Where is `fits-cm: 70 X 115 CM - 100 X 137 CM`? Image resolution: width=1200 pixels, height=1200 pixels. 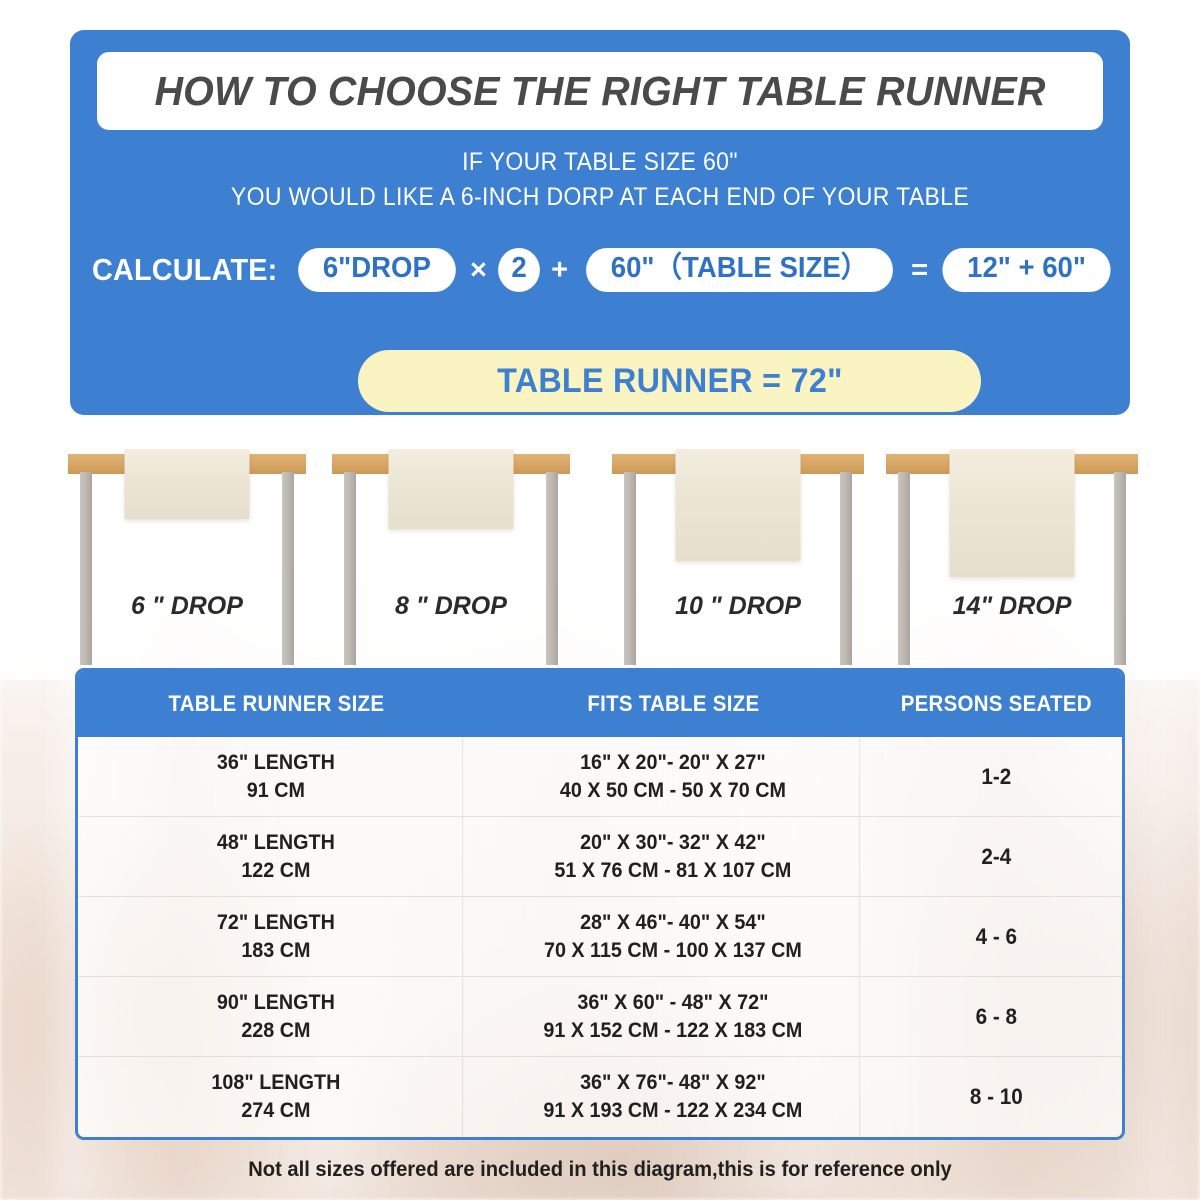 fits-cm: 70 X 115 CM - 100 X 137 CM is located at coordinates (672, 950).